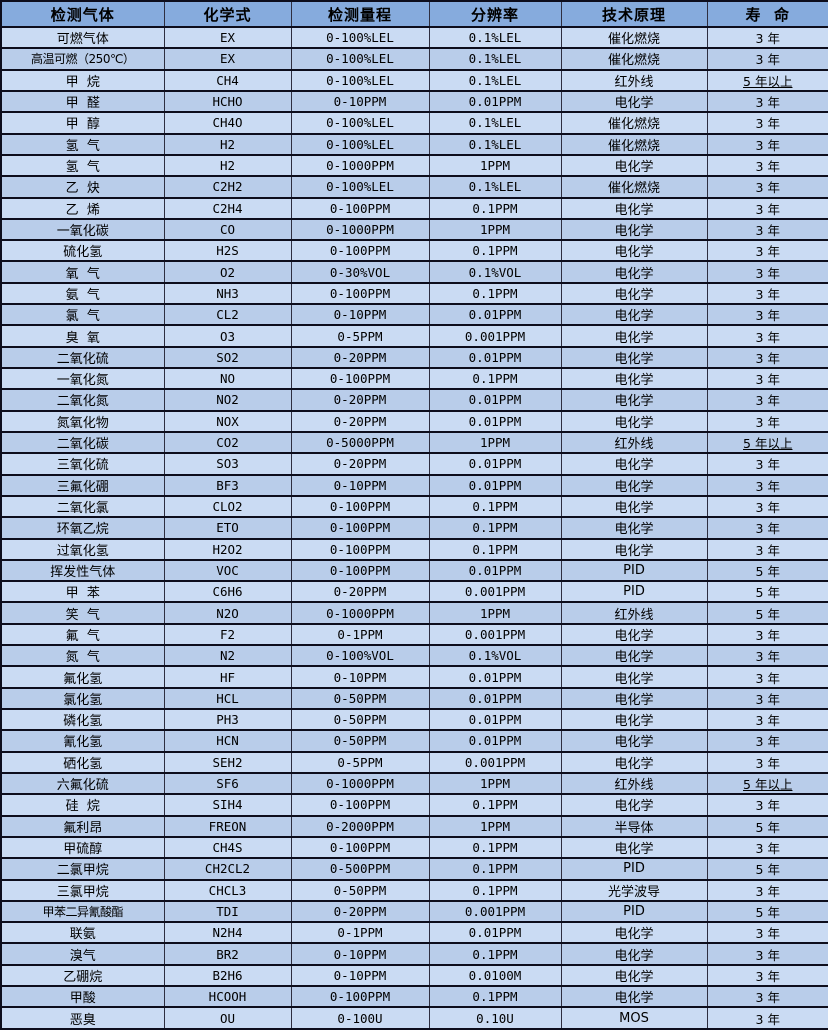 This screenshot has height=1030, width=828. Describe the element at coordinates (227, 144) in the screenshot. I see `cell-formula: H2` at that location.